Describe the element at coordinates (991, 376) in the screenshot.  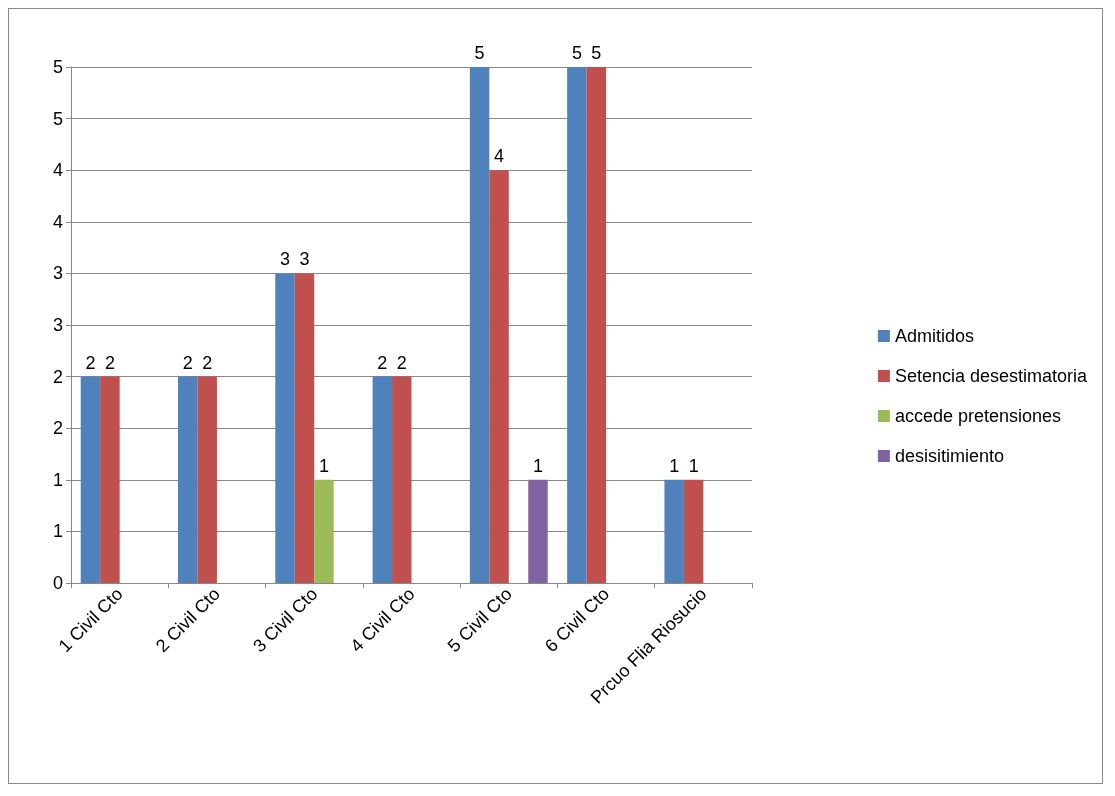
I see `legend-label: Setencia desestimatoria` at that location.